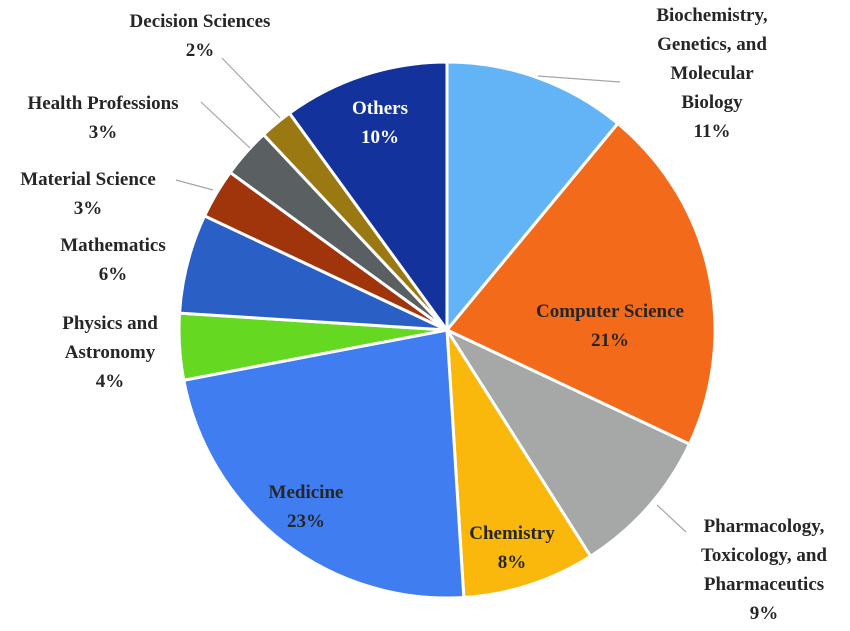 The width and height of the screenshot is (850, 631). Describe the element at coordinates (610, 311) in the screenshot. I see `slice-category-label: Computer Science` at that location.